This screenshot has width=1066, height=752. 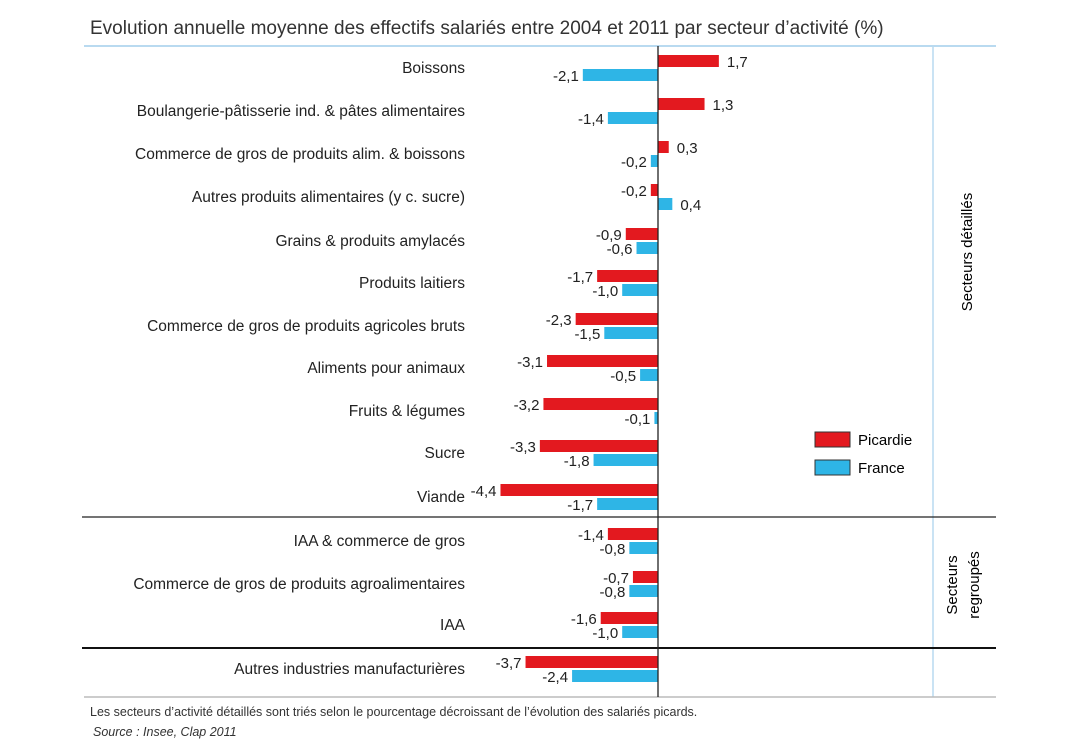 I want to click on category-label: IAA & commerce de gros, so click(x=380, y=541).